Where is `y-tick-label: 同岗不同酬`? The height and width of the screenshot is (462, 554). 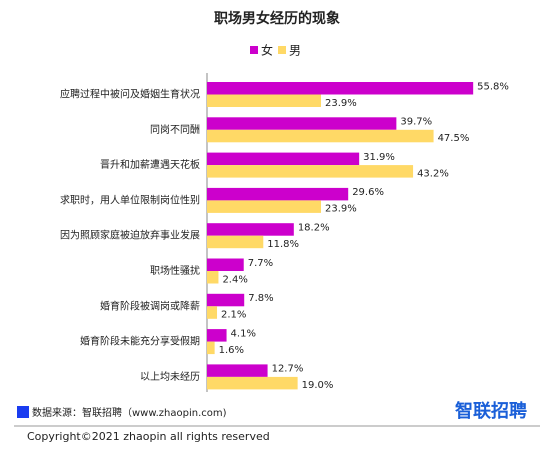
y-tick-label: 同岗不同酬 is located at coordinates (175, 130).